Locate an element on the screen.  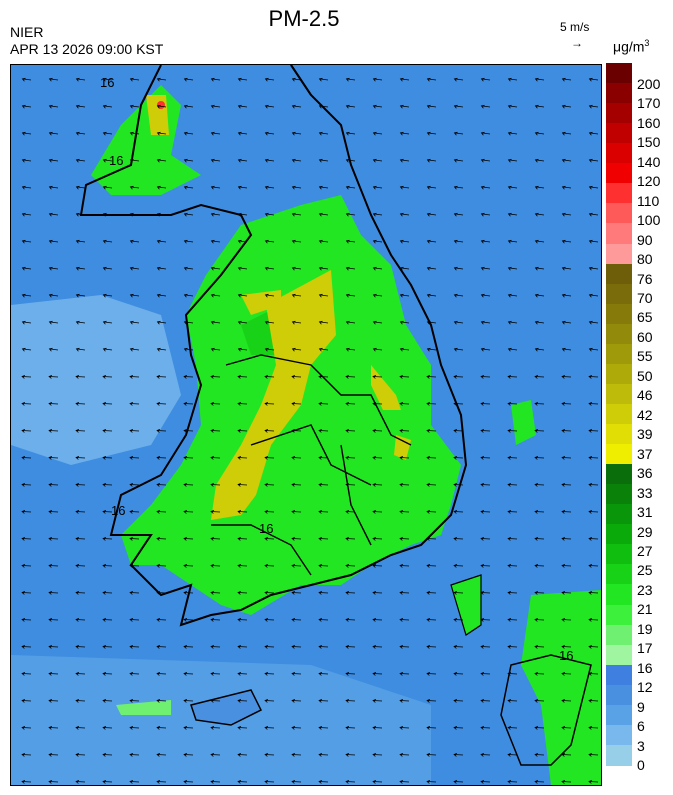
legend-tick-label: 17 is located at coordinates (645, 648).